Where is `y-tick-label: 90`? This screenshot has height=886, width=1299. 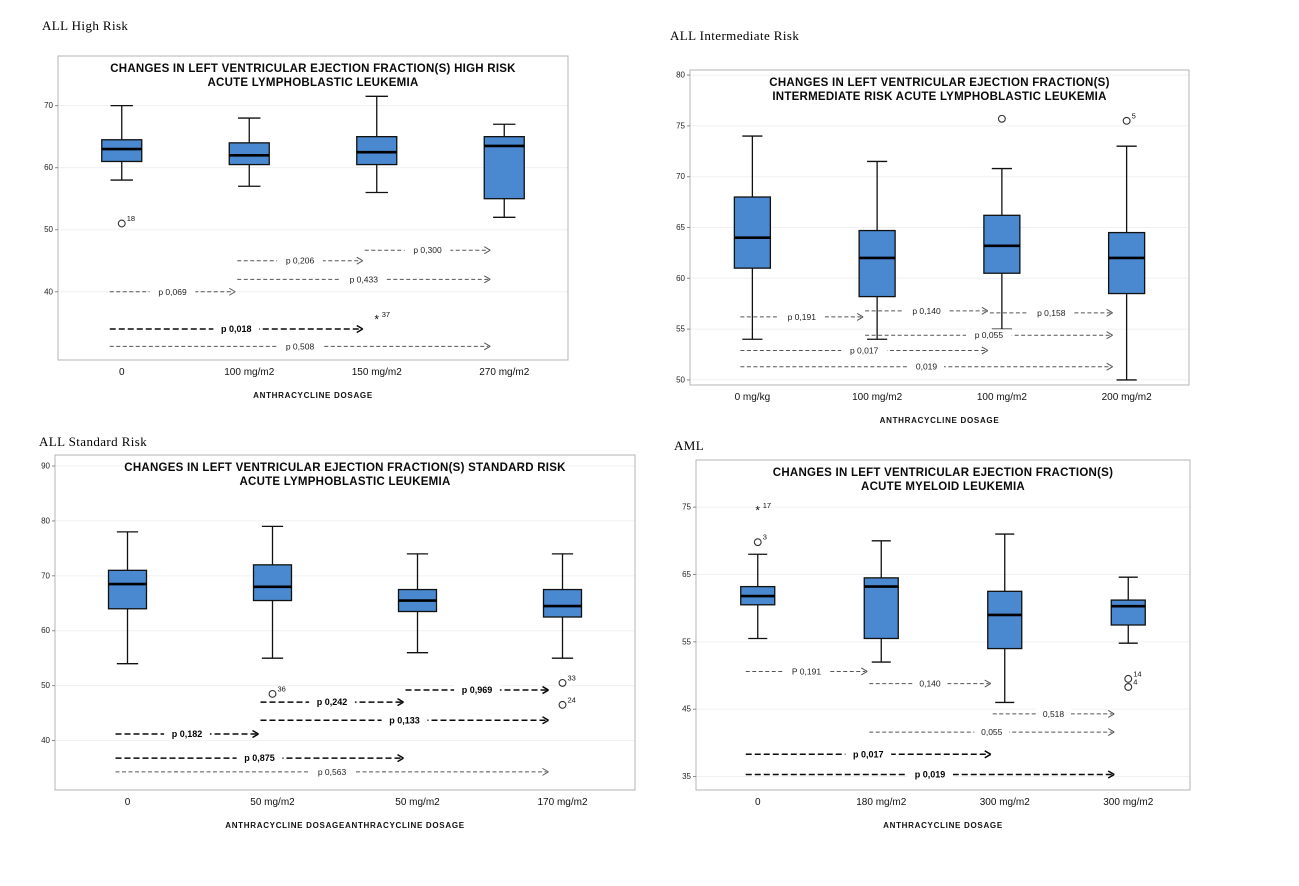
y-tick-label: 90 is located at coordinates (45, 465).